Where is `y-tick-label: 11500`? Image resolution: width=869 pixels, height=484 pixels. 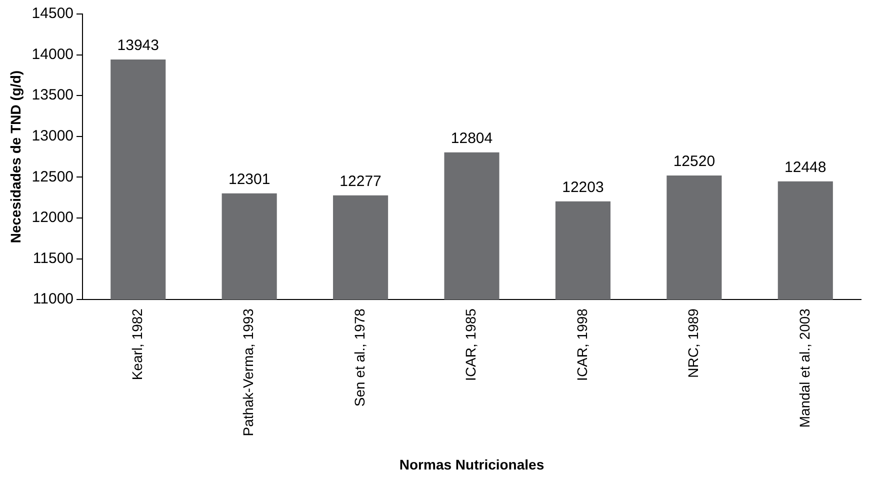
y-tick-label: 11500 is located at coordinates (53, 258).